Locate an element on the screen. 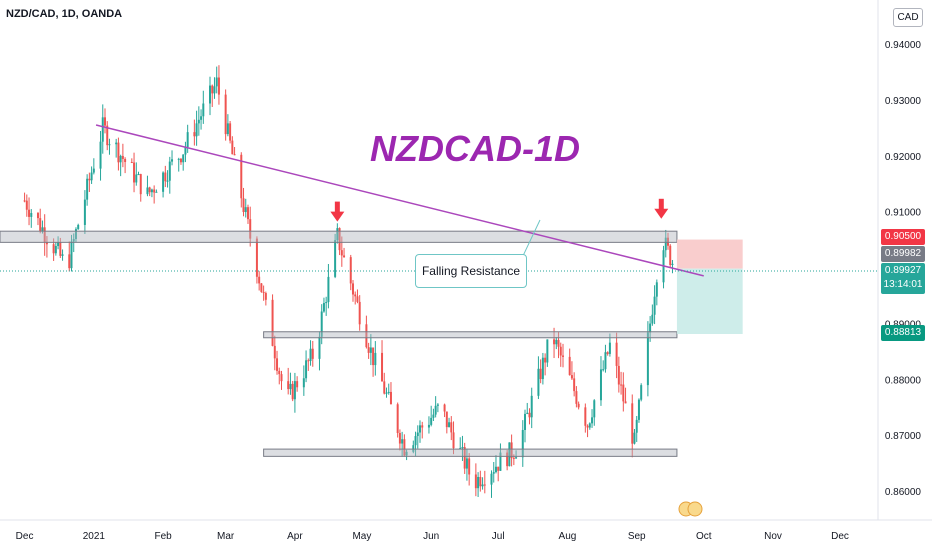  x-tick-label: Feb is located at coordinates (163, 536).